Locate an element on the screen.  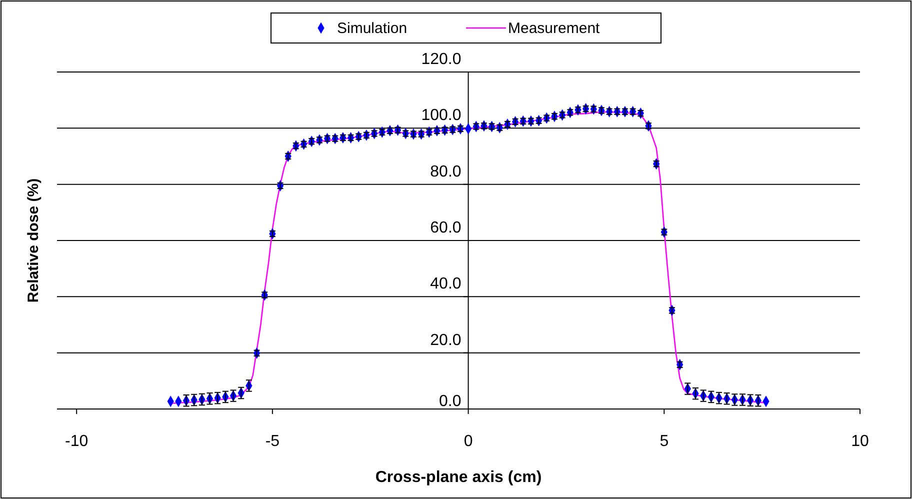
y-tick-label: 80.0 is located at coordinates (446, 171).